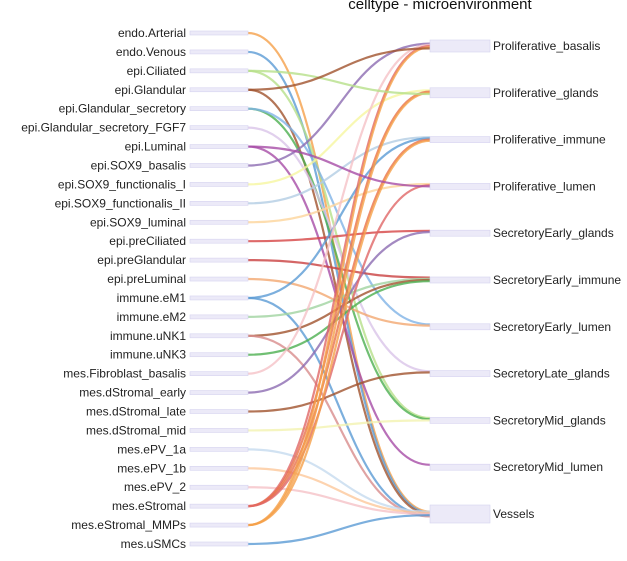 The width and height of the screenshot is (627, 561). Describe the element at coordinates (147, 241) in the screenshot. I see `left-node-label: epi.preCiliated` at that location.